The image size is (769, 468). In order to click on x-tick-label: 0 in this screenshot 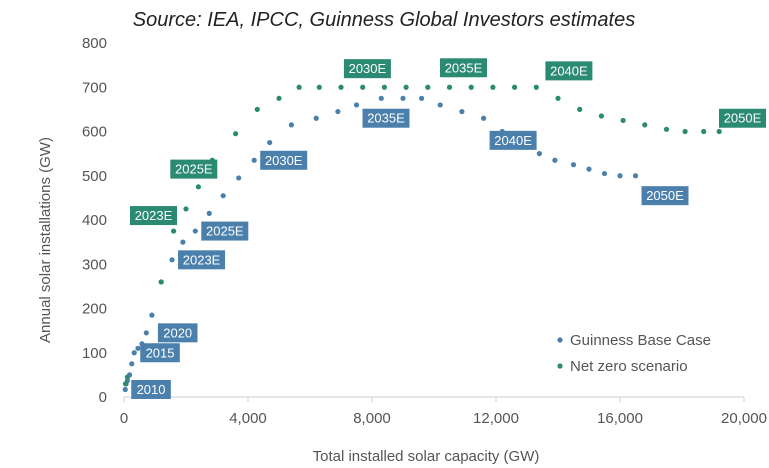, I will do `click(124, 418)`.